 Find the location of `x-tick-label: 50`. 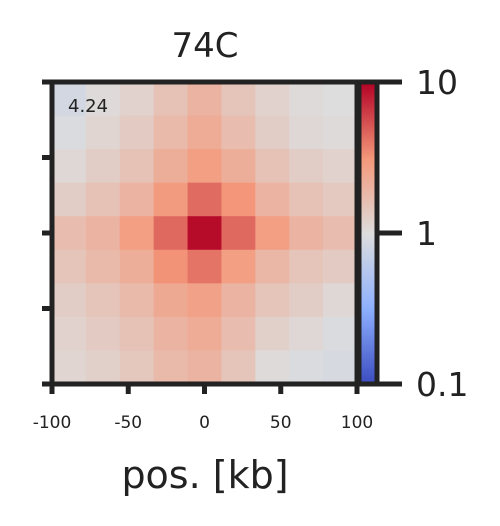

x-tick-label: 50 is located at coordinates (281, 423).